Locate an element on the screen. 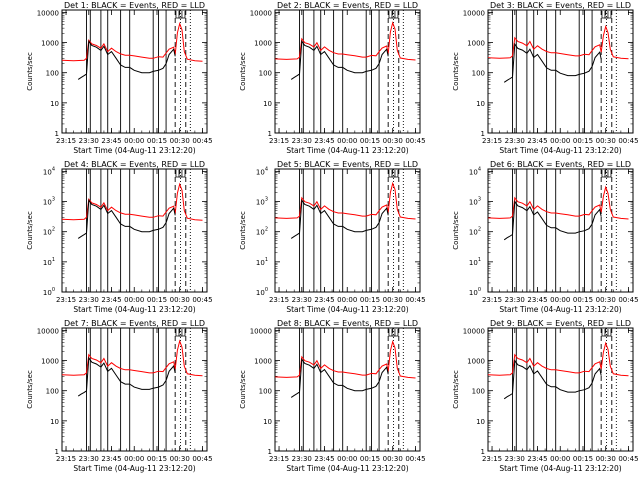  panel-title: Det 9: BLACK = Events, RED = LLD is located at coordinates (560, 323).